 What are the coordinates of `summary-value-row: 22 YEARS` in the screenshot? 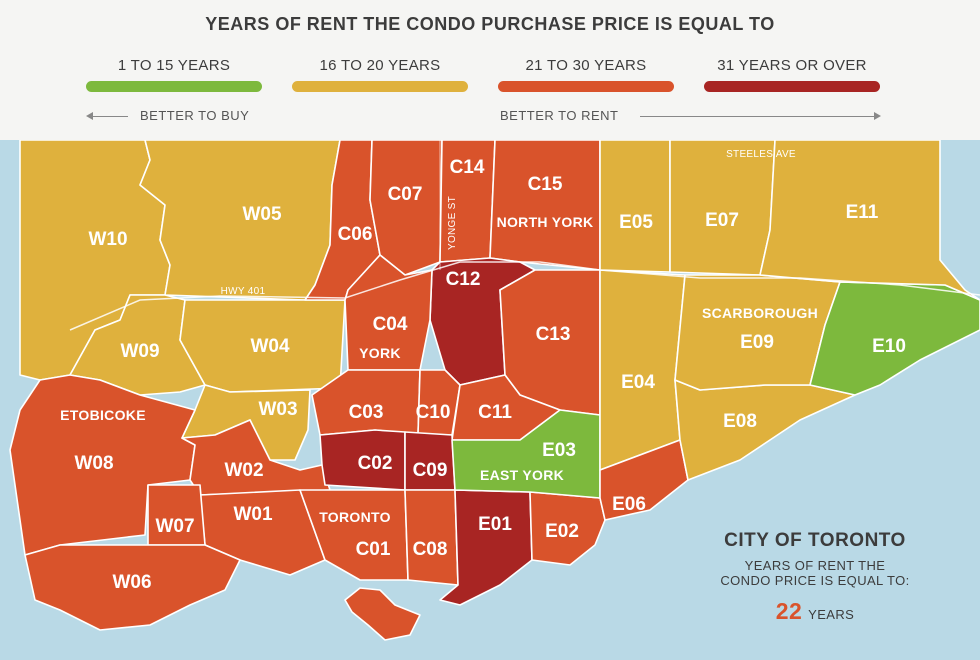 It's located at (815, 611).